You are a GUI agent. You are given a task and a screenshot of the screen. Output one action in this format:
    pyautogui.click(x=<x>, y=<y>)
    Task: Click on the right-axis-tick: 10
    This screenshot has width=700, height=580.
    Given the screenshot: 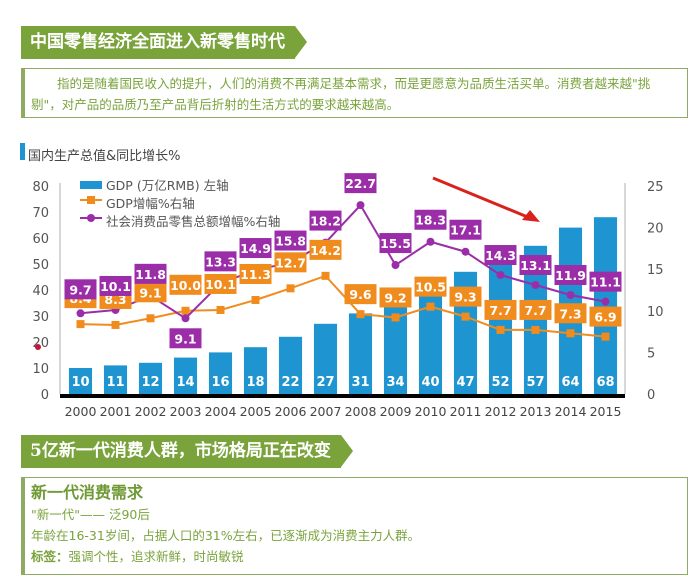 What is the action you would take?
    pyautogui.click(x=655, y=312)
    